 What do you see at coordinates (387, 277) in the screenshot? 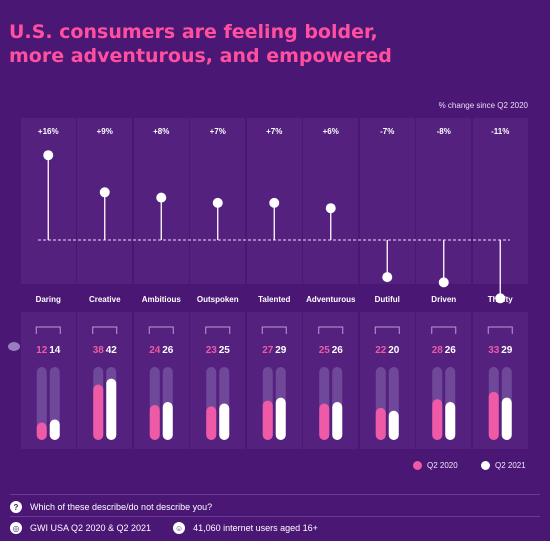
I see `lollipop-dot-dutiful` at bounding box center [387, 277].